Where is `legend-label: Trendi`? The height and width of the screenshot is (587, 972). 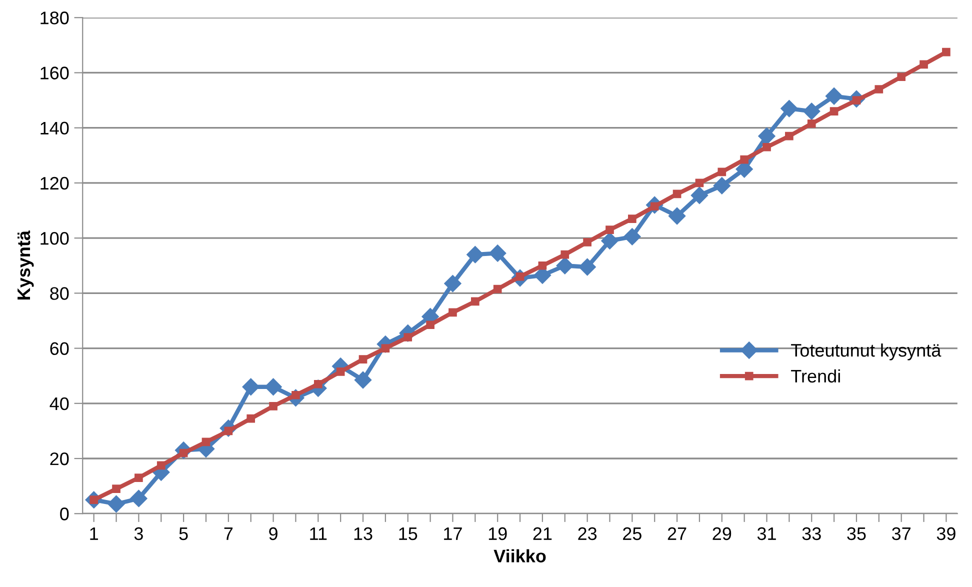
legend-label: Trendi is located at coordinates (815, 376).